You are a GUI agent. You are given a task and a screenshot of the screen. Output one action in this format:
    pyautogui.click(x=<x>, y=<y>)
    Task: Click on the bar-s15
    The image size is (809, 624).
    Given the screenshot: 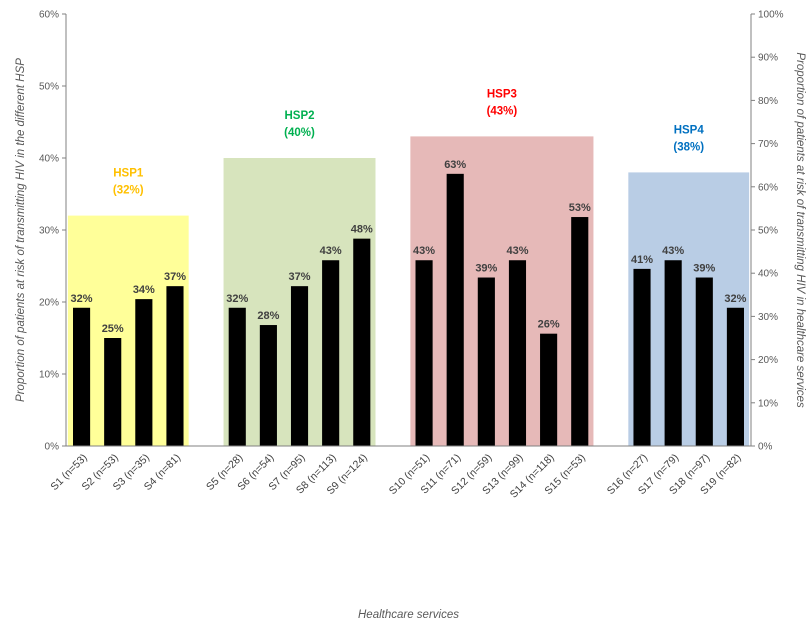 What is the action you would take?
    pyautogui.click(x=580, y=331)
    